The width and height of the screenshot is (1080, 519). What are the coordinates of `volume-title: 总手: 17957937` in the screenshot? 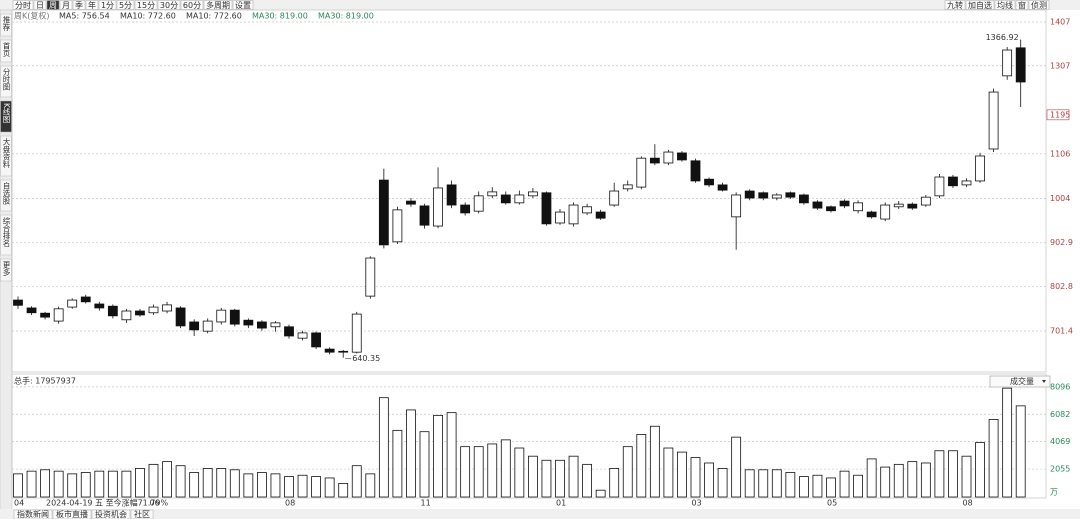 It's located at (45, 381).